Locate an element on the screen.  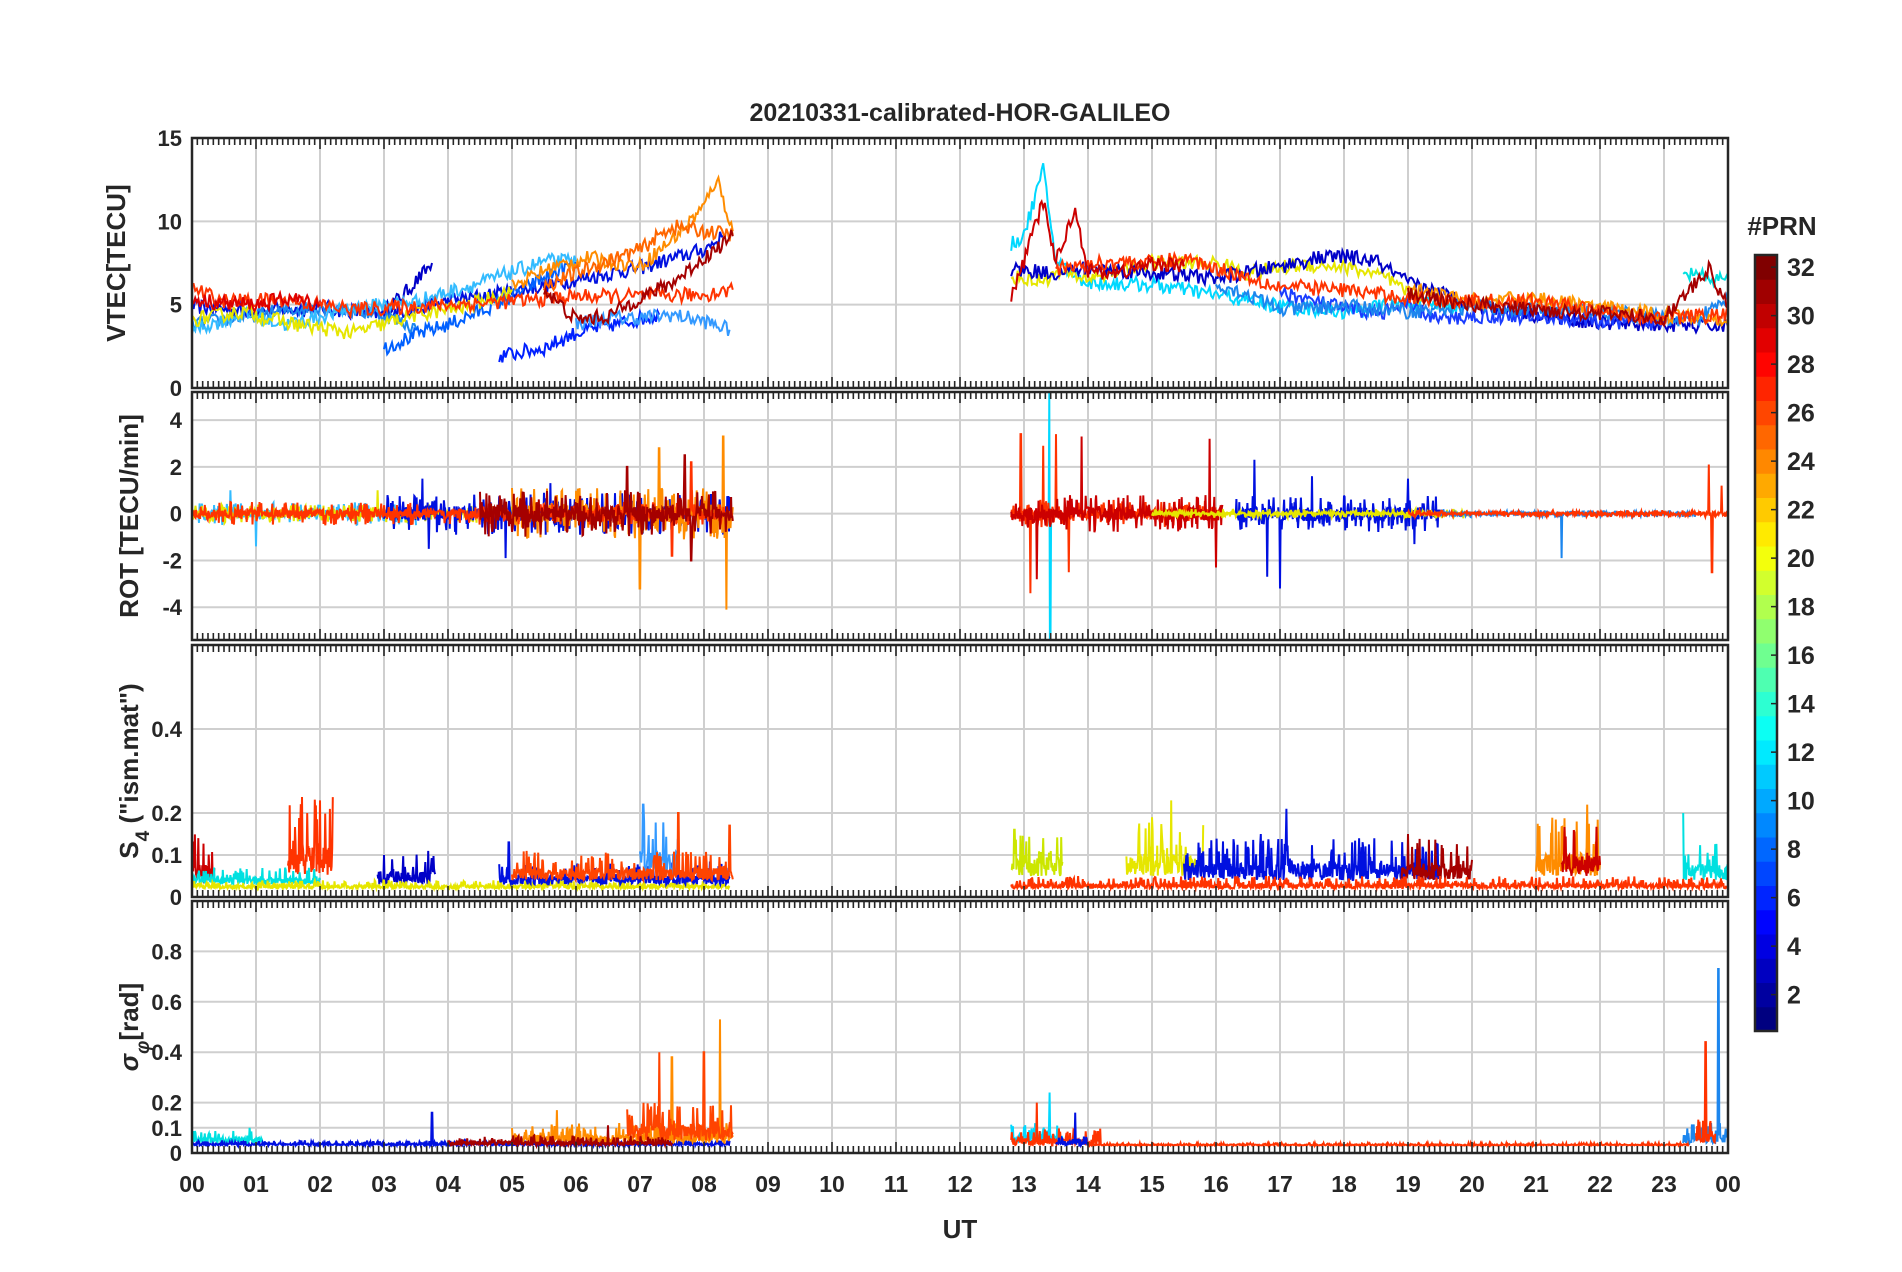
x-axis-label: UT is located at coordinates (960, 1229).